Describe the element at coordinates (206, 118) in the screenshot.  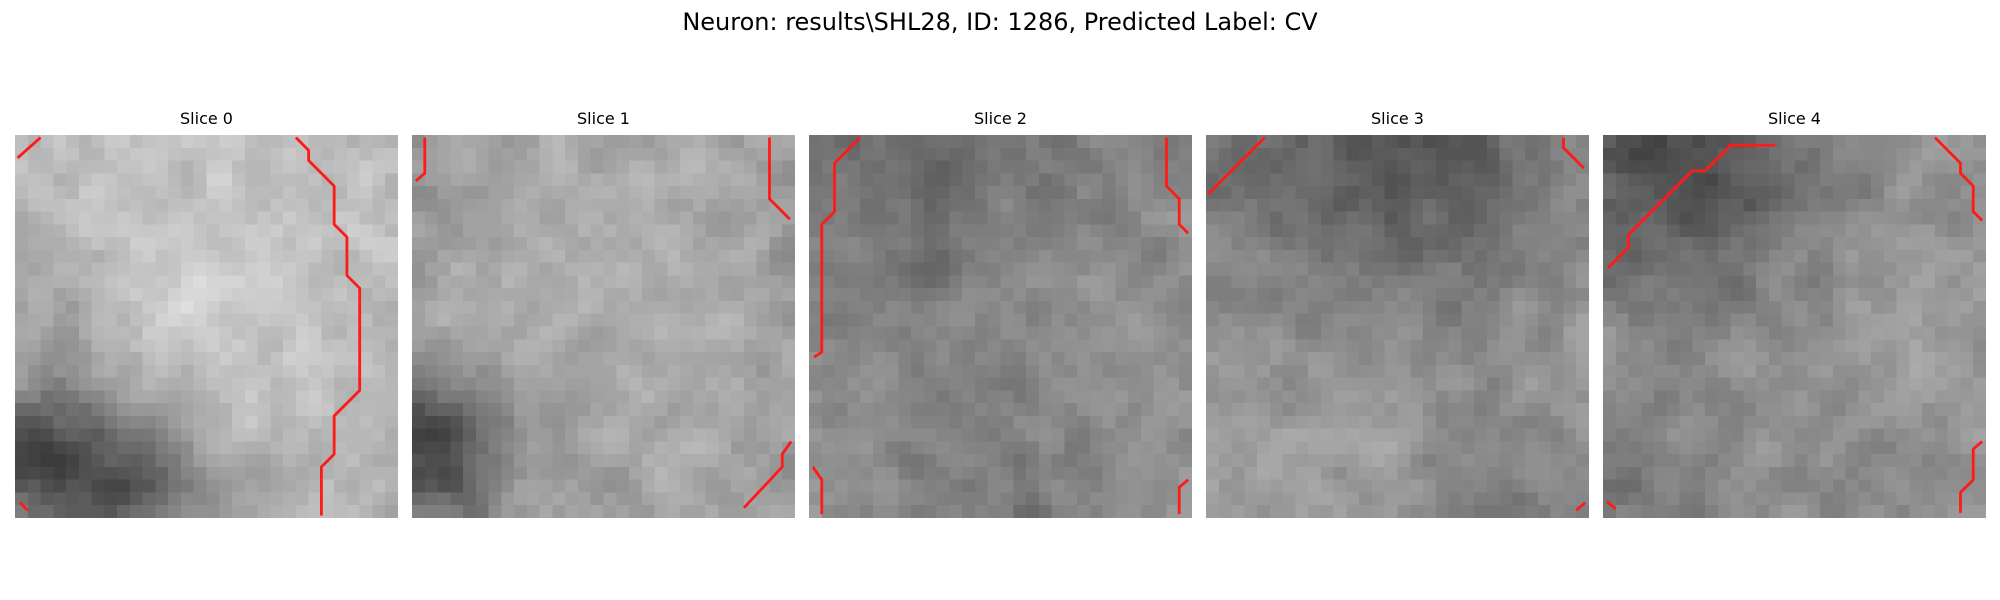
I see `slice-title-0: Slice 0` at that location.